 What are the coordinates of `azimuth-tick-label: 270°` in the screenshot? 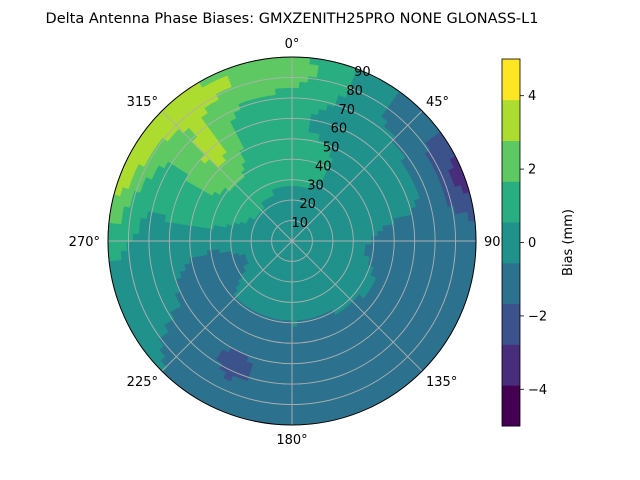 It's located at (84, 242).